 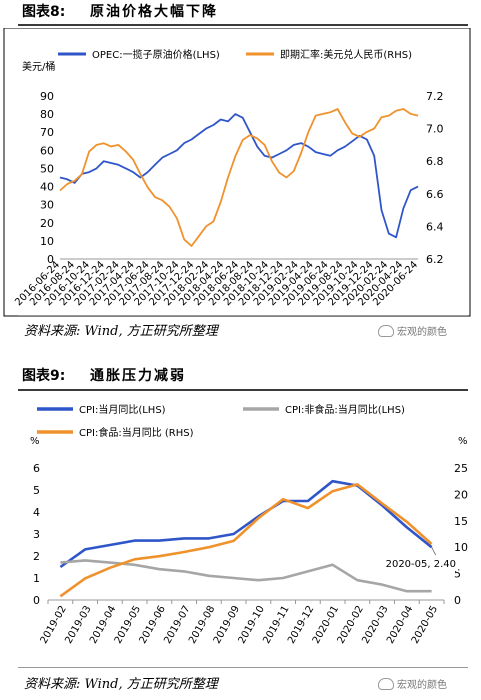 I want to click on fig9-top-rule, so click(x=243, y=390).